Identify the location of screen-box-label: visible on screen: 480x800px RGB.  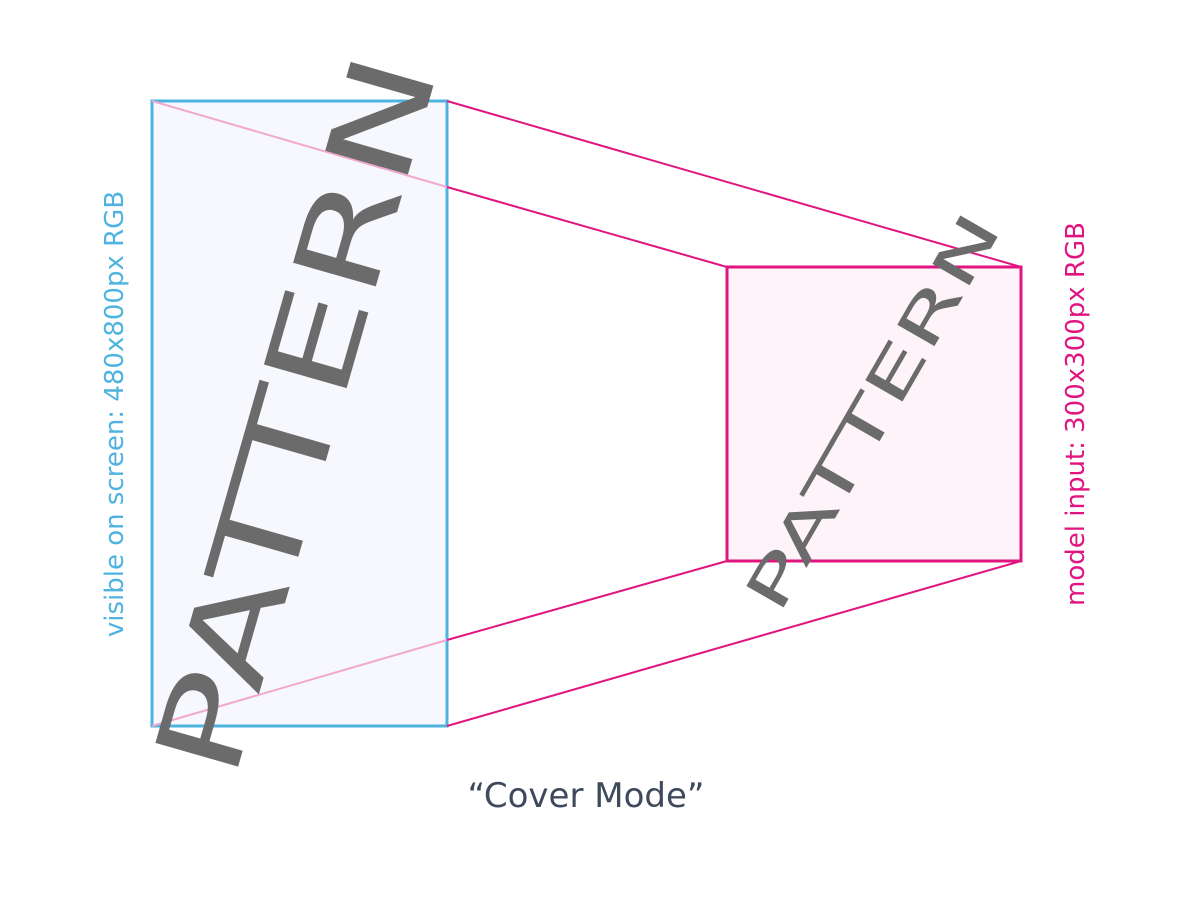
(115, 414).